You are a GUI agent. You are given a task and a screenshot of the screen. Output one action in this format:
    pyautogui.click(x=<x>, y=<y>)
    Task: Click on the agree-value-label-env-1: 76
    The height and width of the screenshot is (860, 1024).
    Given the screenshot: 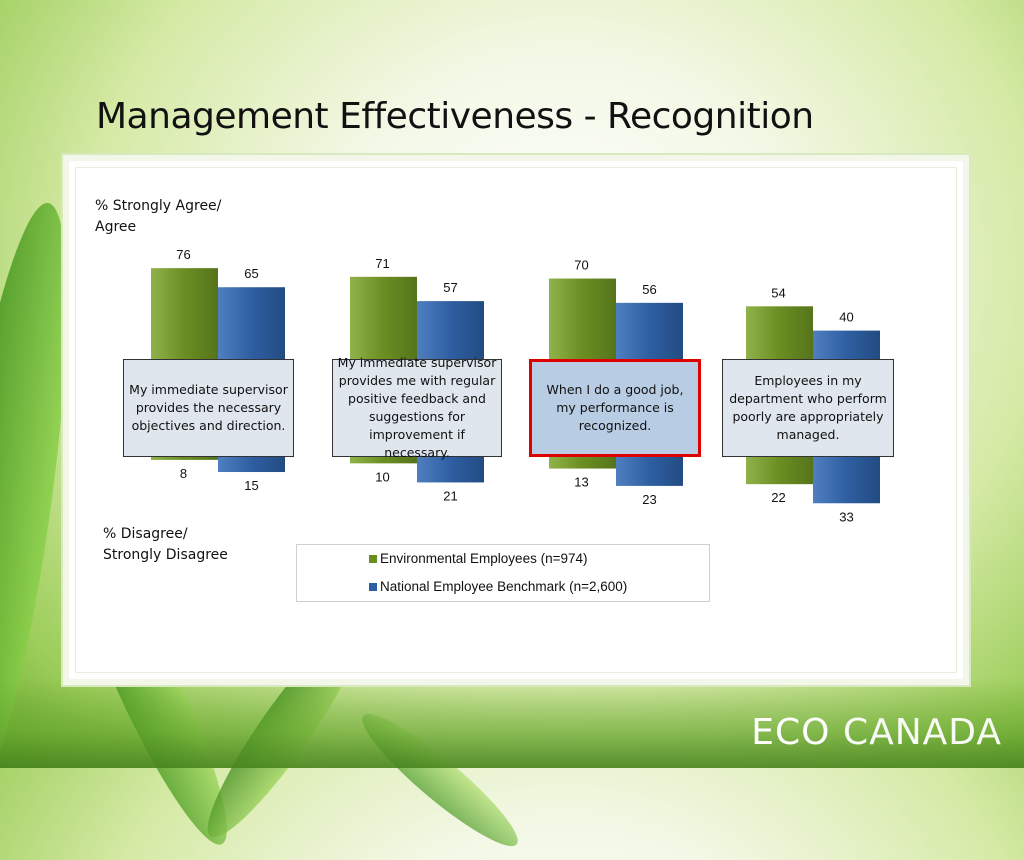 What is the action you would take?
    pyautogui.click(x=183, y=254)
    